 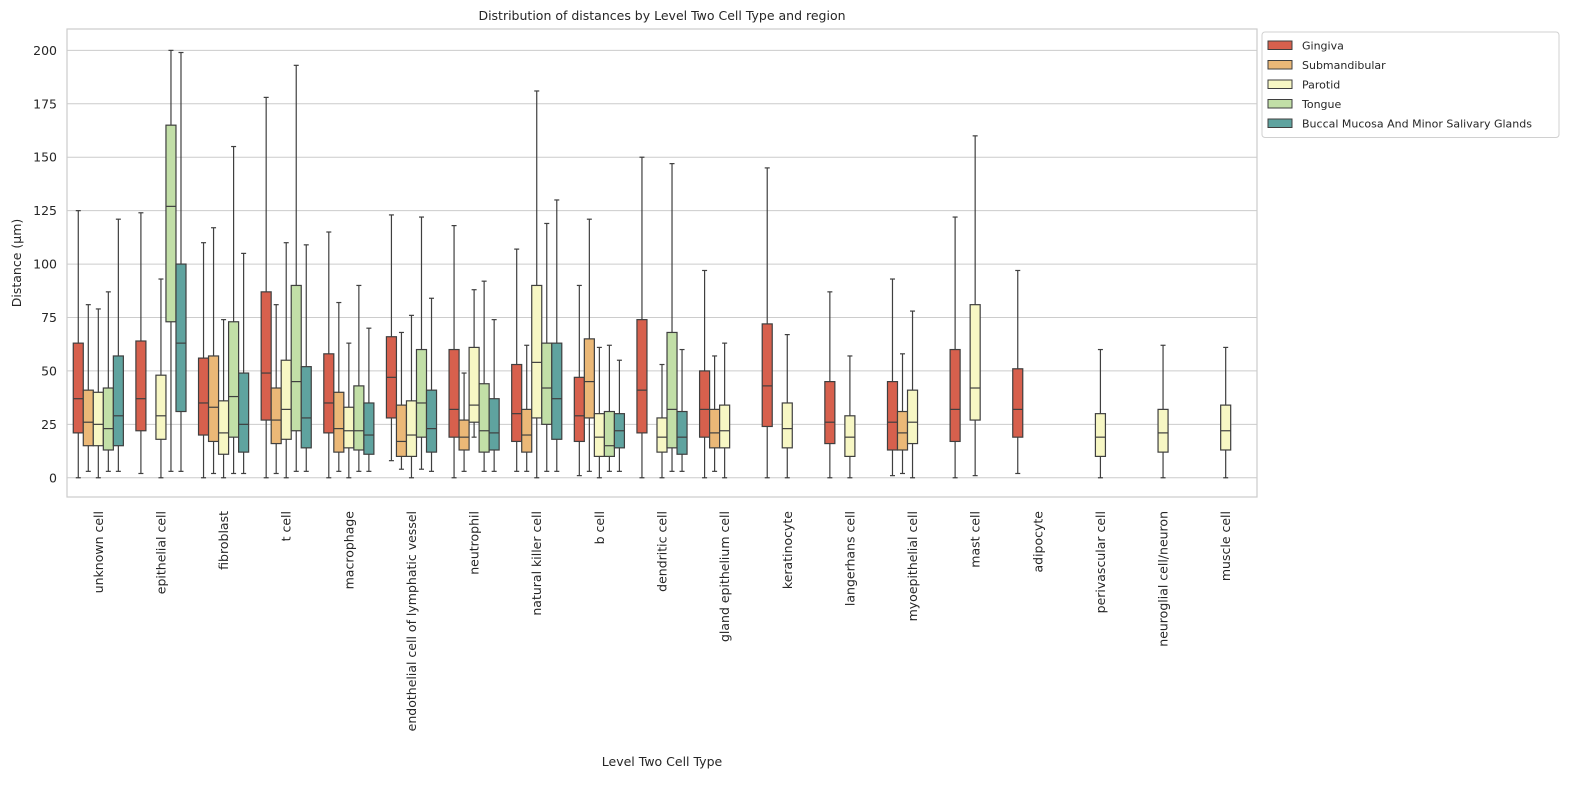 What do you see at coordinates (16, 263) in the screenshot?
I see `y-axis-label: Distance (µm)` at bounding box center [16, 263].